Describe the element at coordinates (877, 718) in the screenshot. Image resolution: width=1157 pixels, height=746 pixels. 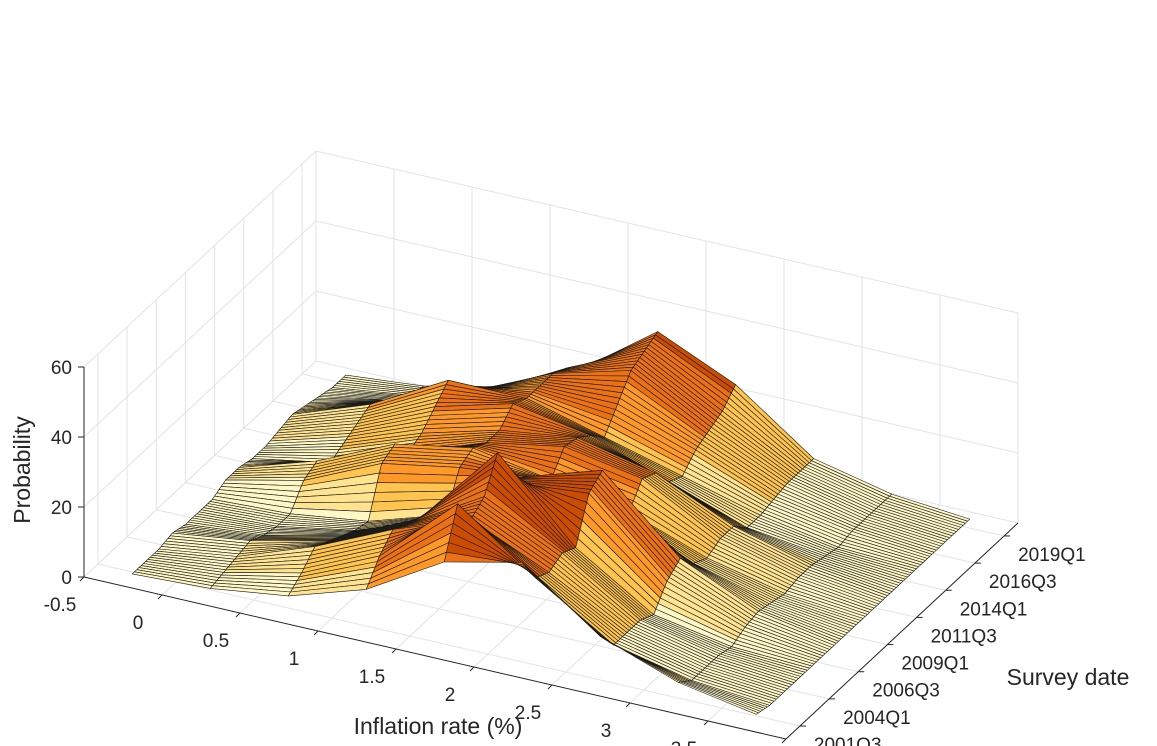
I see `y-tick-label: 2004Q1` at that location.